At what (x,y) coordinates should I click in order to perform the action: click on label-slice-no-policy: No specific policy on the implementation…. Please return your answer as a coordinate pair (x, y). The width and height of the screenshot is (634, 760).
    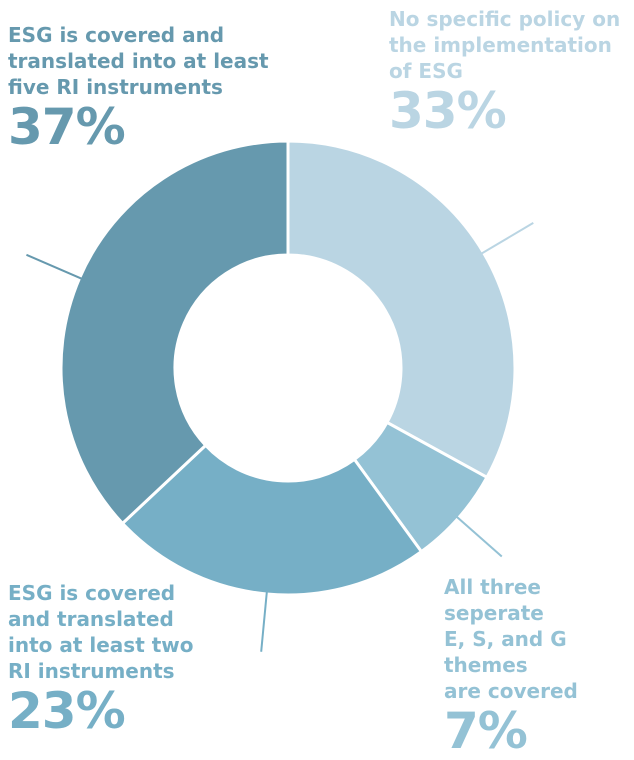
    Looking at the image, I should click on (504, 72).